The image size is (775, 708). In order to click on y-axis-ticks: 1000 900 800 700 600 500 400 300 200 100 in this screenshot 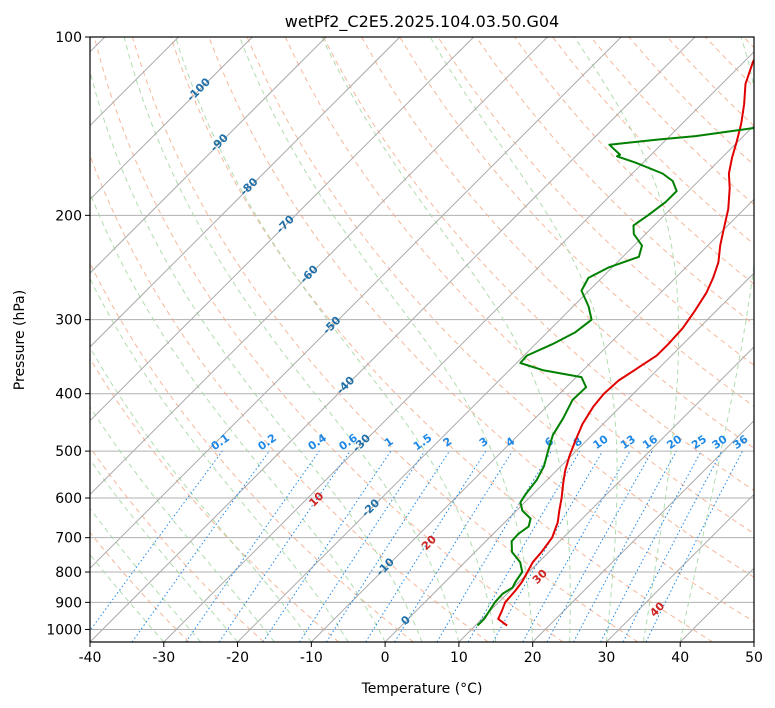, I will do `click(68, 334)`.